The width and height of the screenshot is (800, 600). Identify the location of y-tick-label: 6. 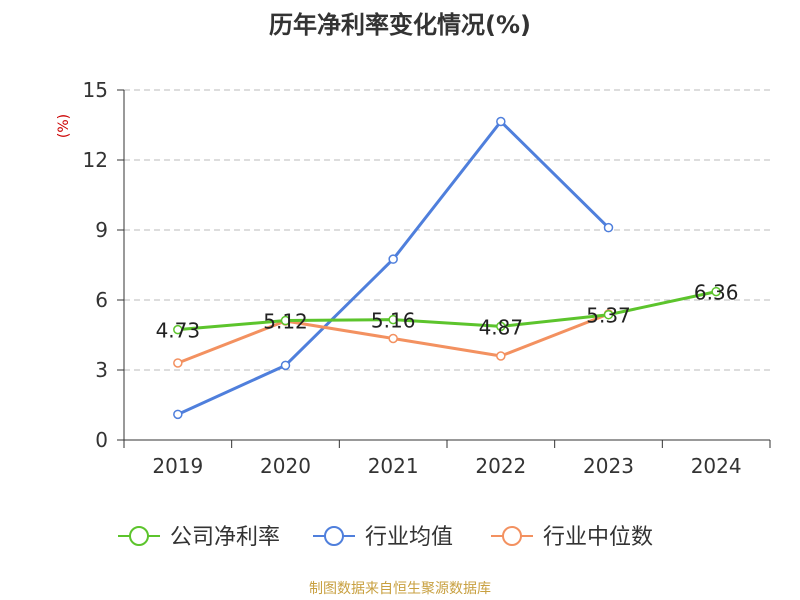
(101, 300).